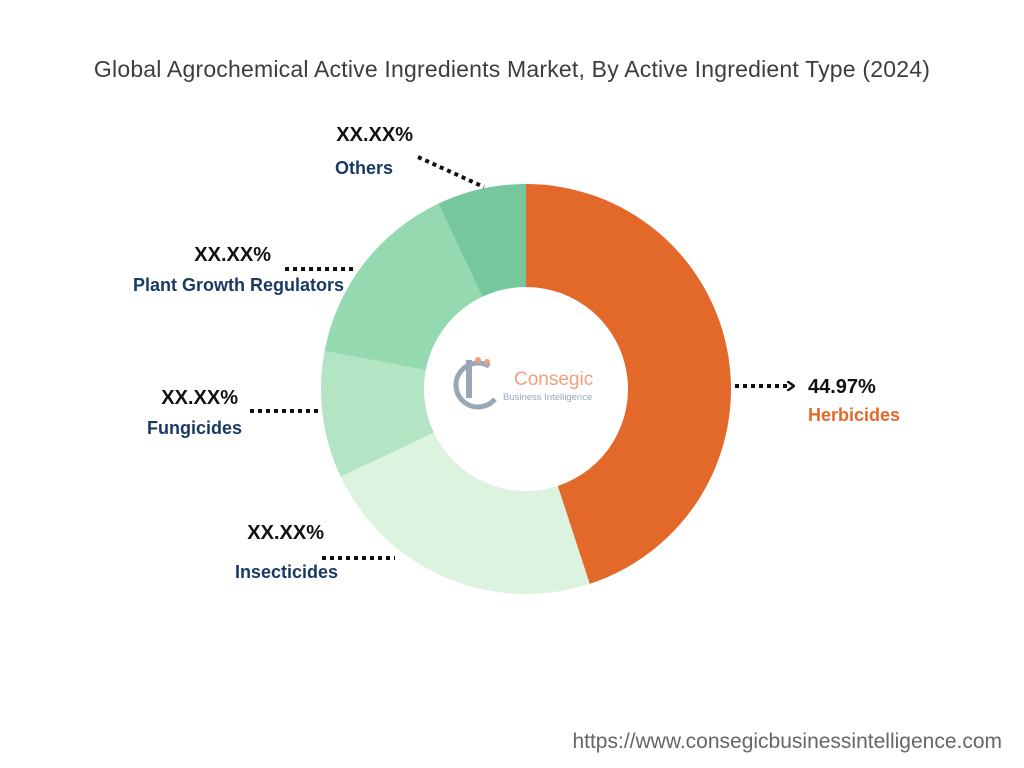 Image resolution: width=1024 pixels, height=768 pixels. I want to click on slice-value-fungicides: XX.XX%, so click(199, 398).